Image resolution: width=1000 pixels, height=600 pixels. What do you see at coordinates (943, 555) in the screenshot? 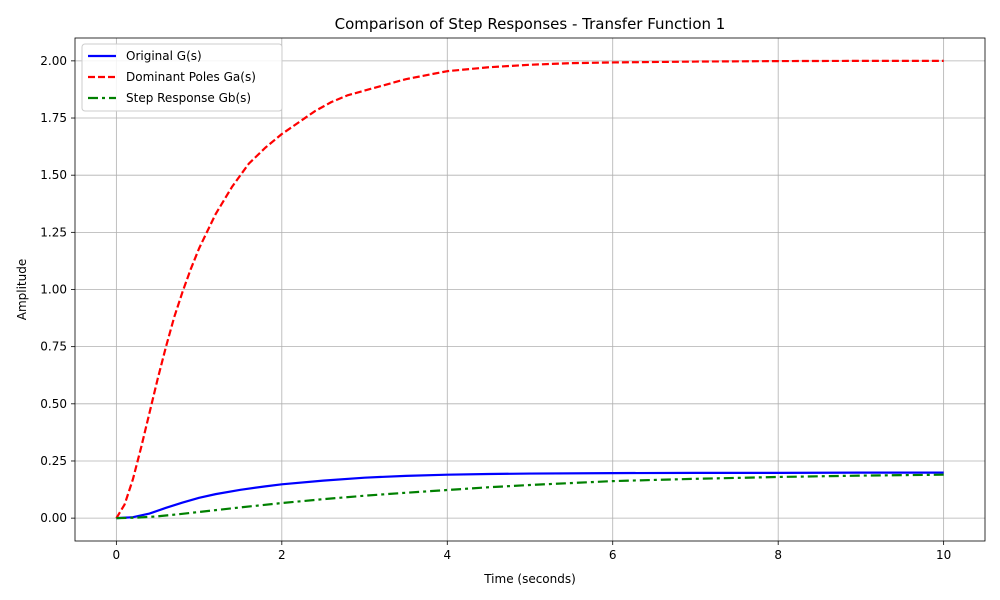
I see `x-tick-label: 10` at bounding box center [943, 555].